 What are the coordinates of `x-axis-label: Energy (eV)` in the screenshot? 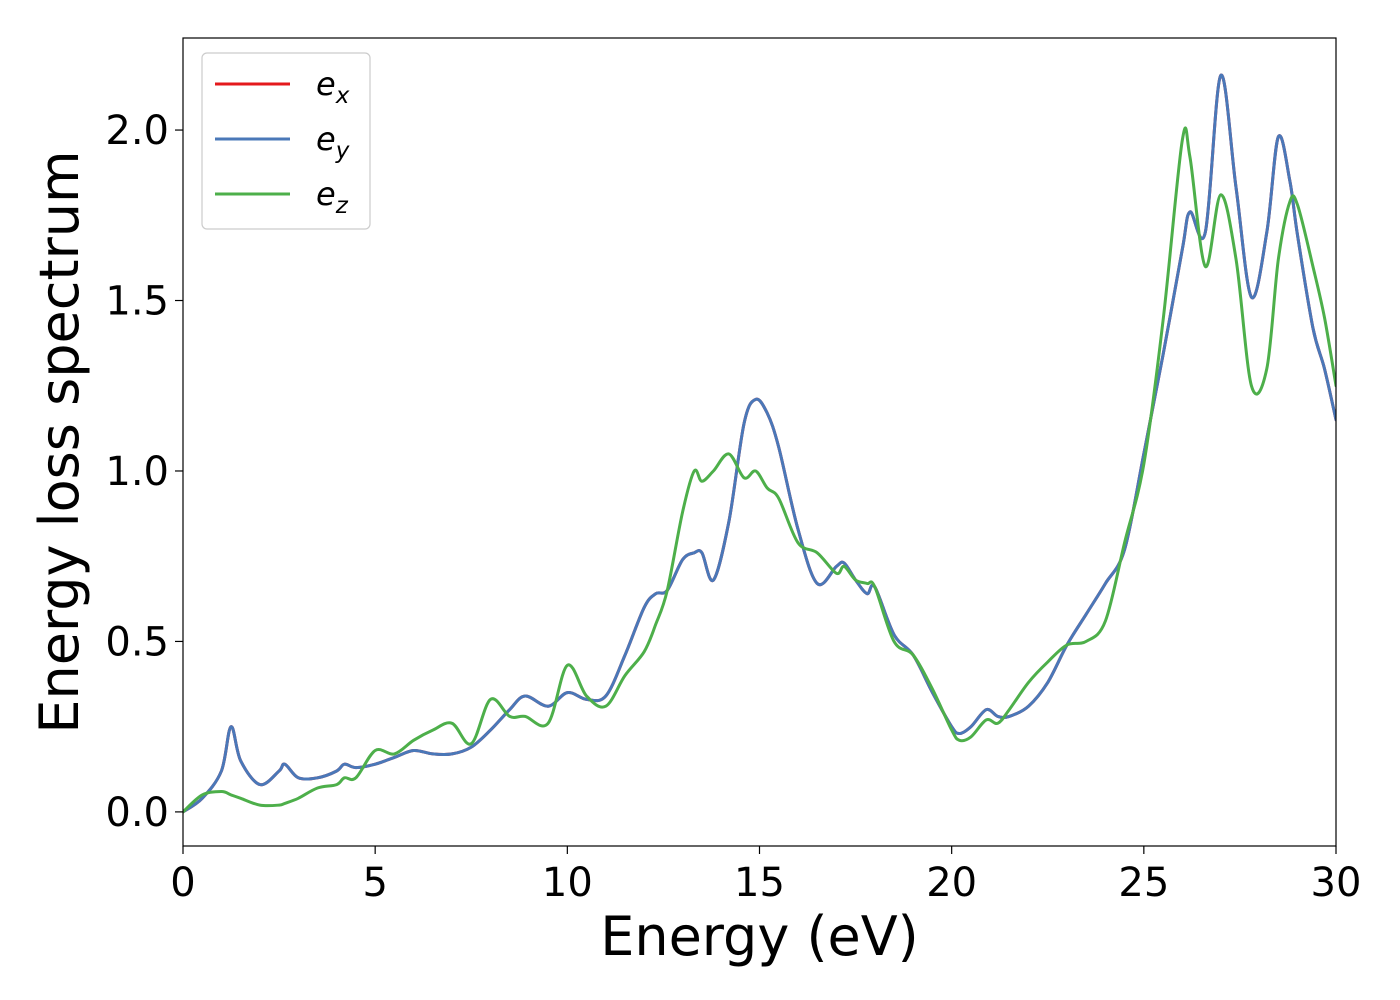 It's located at (759, 936).